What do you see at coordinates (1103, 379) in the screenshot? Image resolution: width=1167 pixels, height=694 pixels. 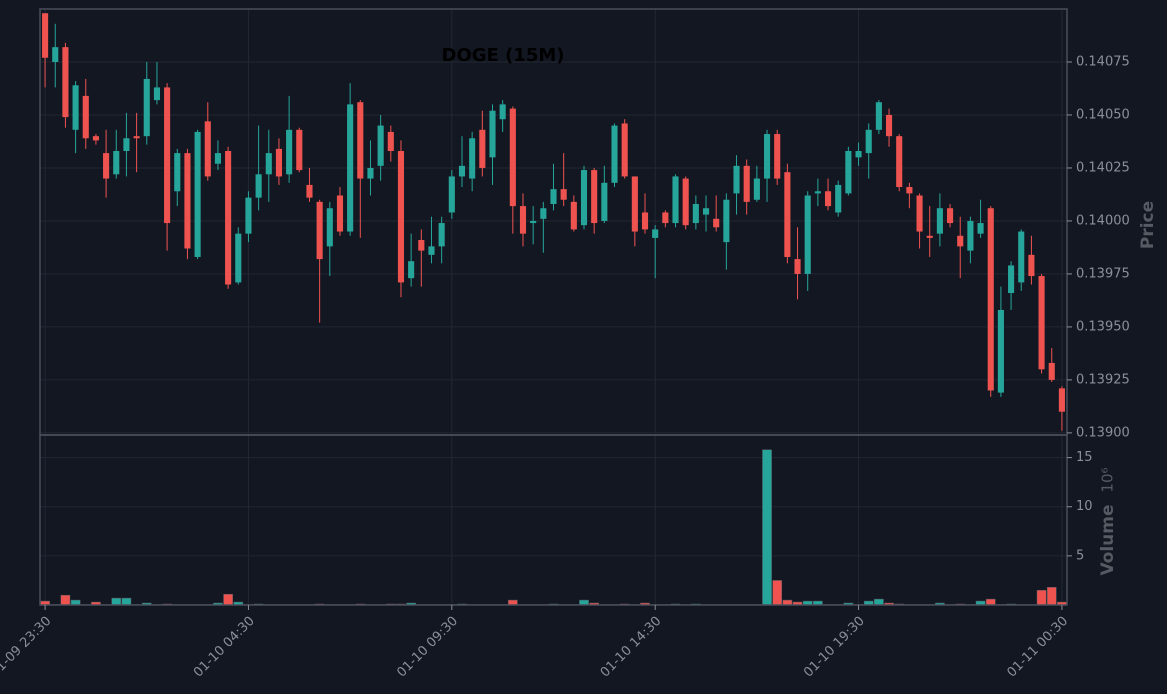 I see `y-tick-label: 0.13925` at bounding box center [1103, 379].